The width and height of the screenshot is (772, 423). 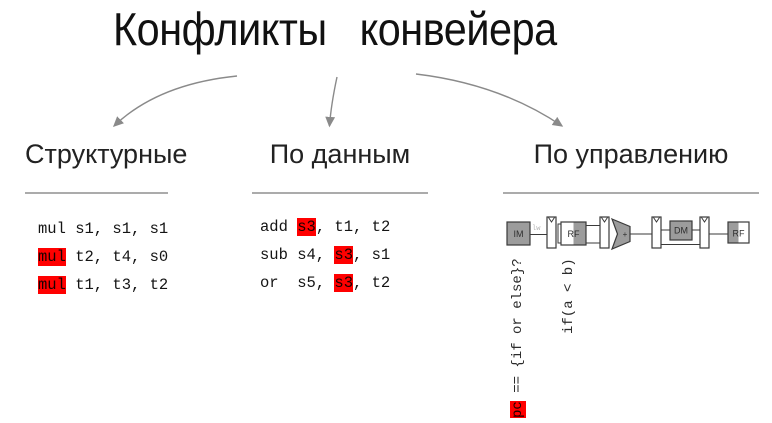 What do you see at coordinates (536, 229) in the screenshot?
I see `lw-label: lw` at bounding box center [536, 229].